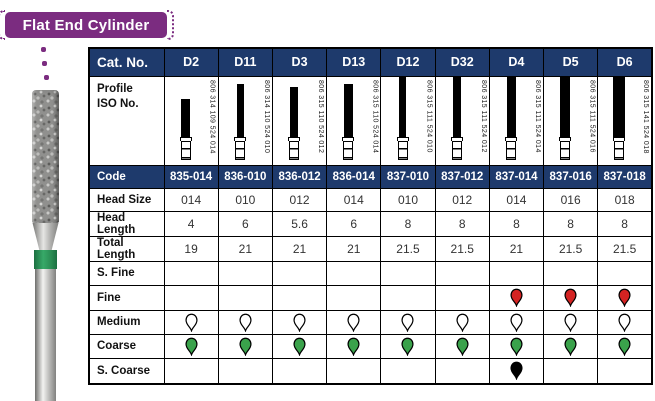  What do you see at coordinates (354, 273) in the screenshot?
I see `s-fine-cell-D13` at bounding box center [354, 273].